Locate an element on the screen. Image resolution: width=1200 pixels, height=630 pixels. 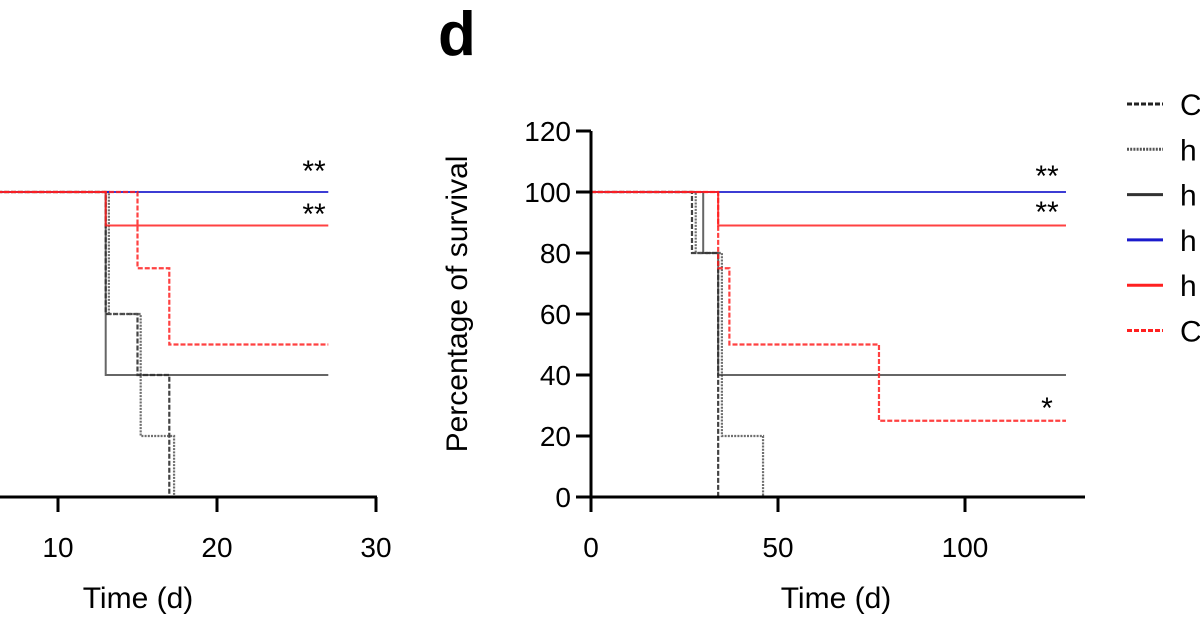
left-x-axis-title: Time (d) is located at coordinates (138, 598).